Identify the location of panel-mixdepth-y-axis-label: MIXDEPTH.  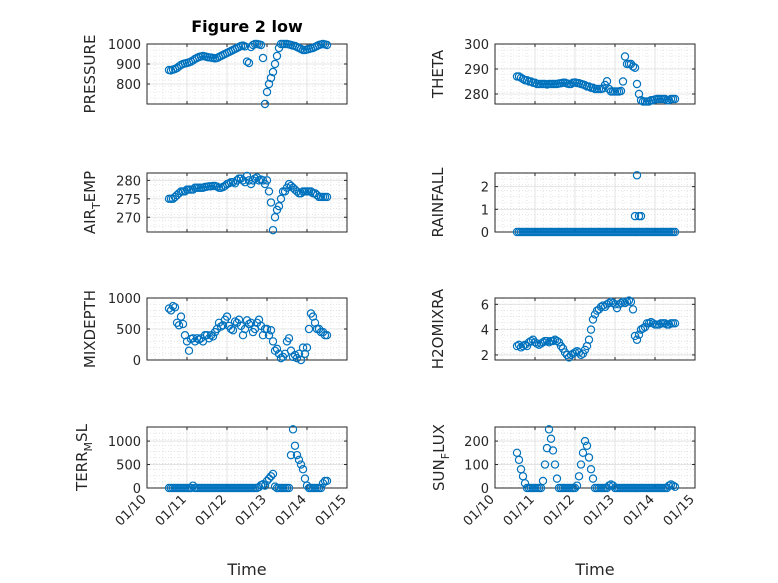
(90, 329).